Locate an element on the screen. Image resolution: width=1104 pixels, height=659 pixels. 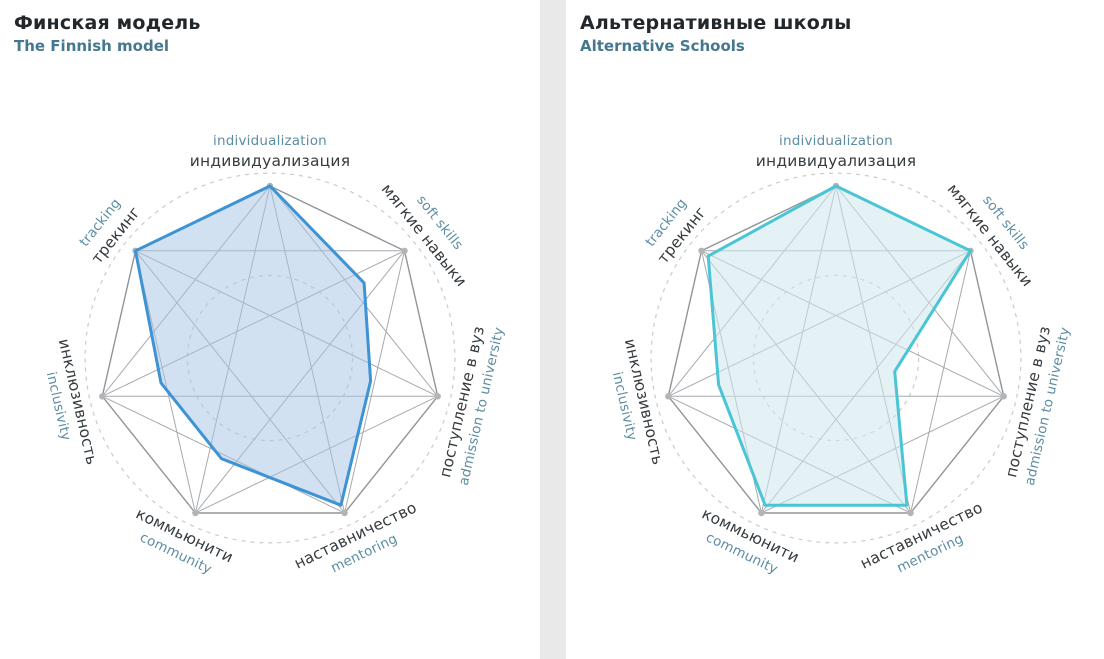
panel-header-alternative: Альтернативные школы Alternative Schools is located at coordinates (715, 33).